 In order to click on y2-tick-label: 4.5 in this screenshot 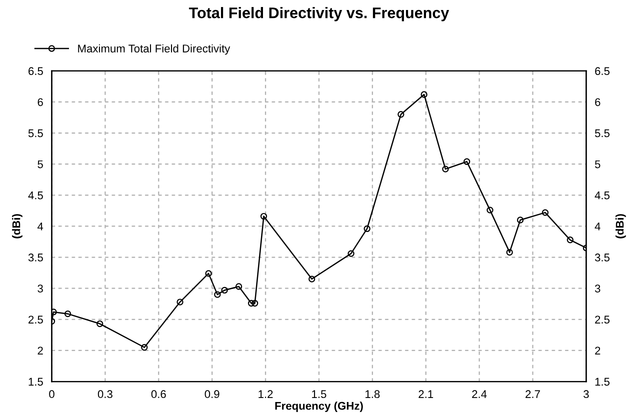, I will do `click(602, 196)`.